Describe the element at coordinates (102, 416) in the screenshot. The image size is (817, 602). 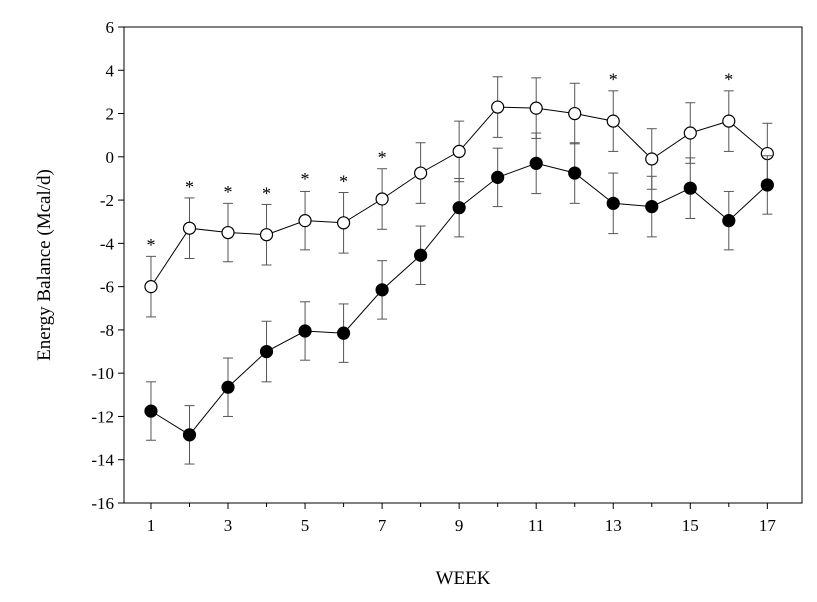
I see `y-tick-label: -12` at that location.